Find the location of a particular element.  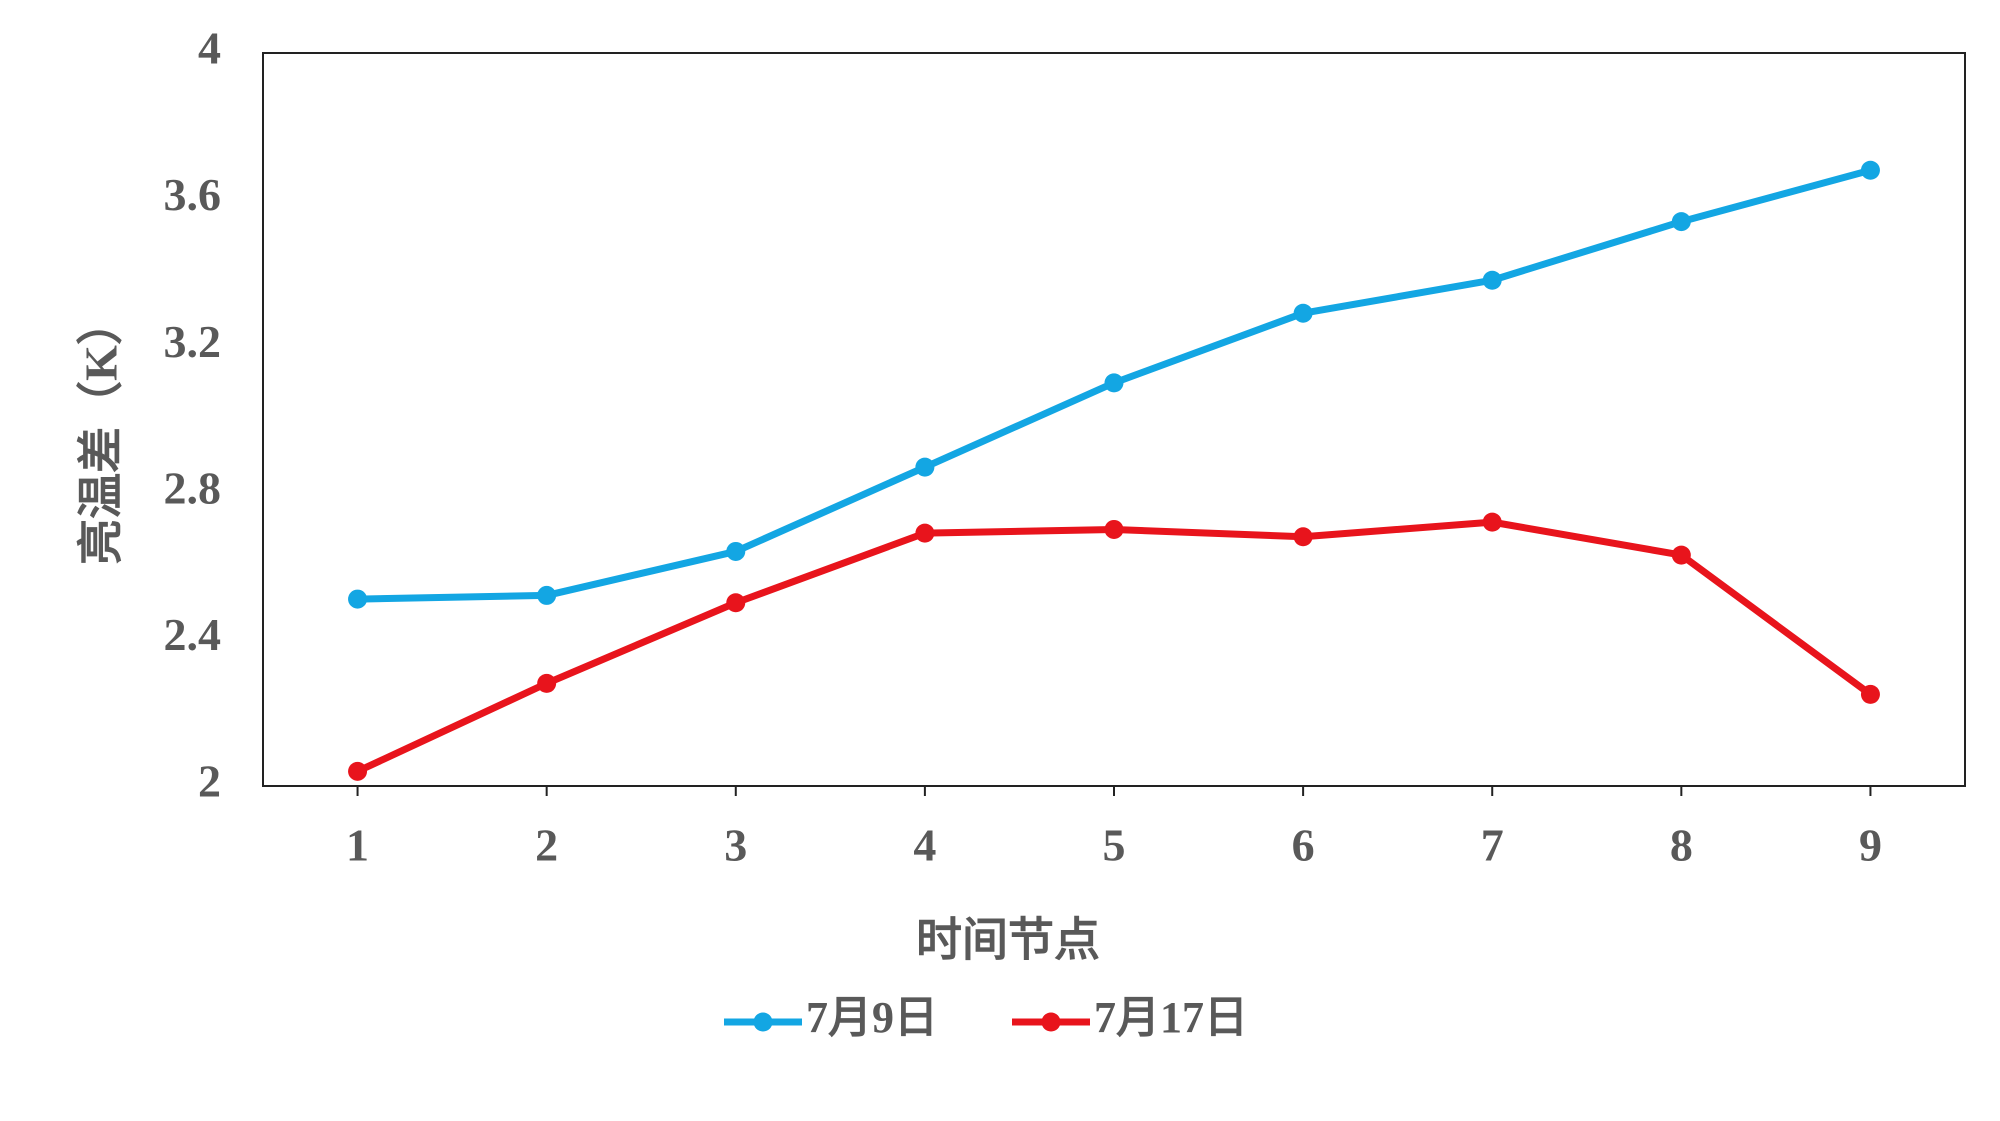

y-tick-label: 2.8 is located at coordinates (193, 487).